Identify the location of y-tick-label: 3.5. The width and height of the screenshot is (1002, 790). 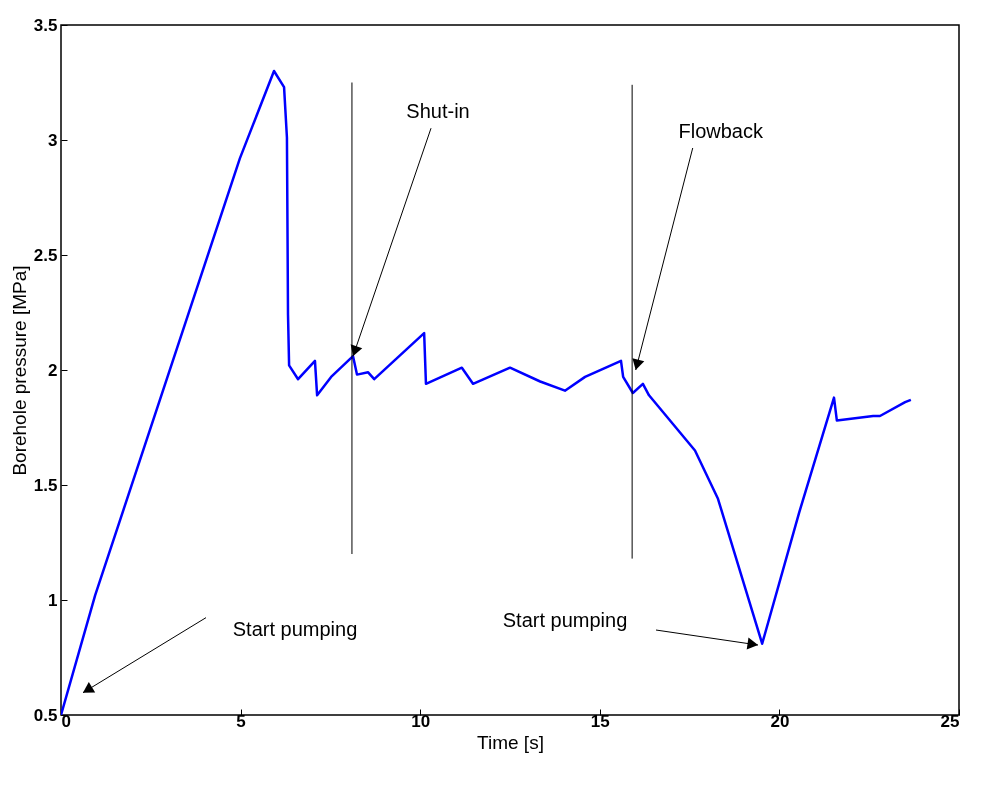
(45, 25).